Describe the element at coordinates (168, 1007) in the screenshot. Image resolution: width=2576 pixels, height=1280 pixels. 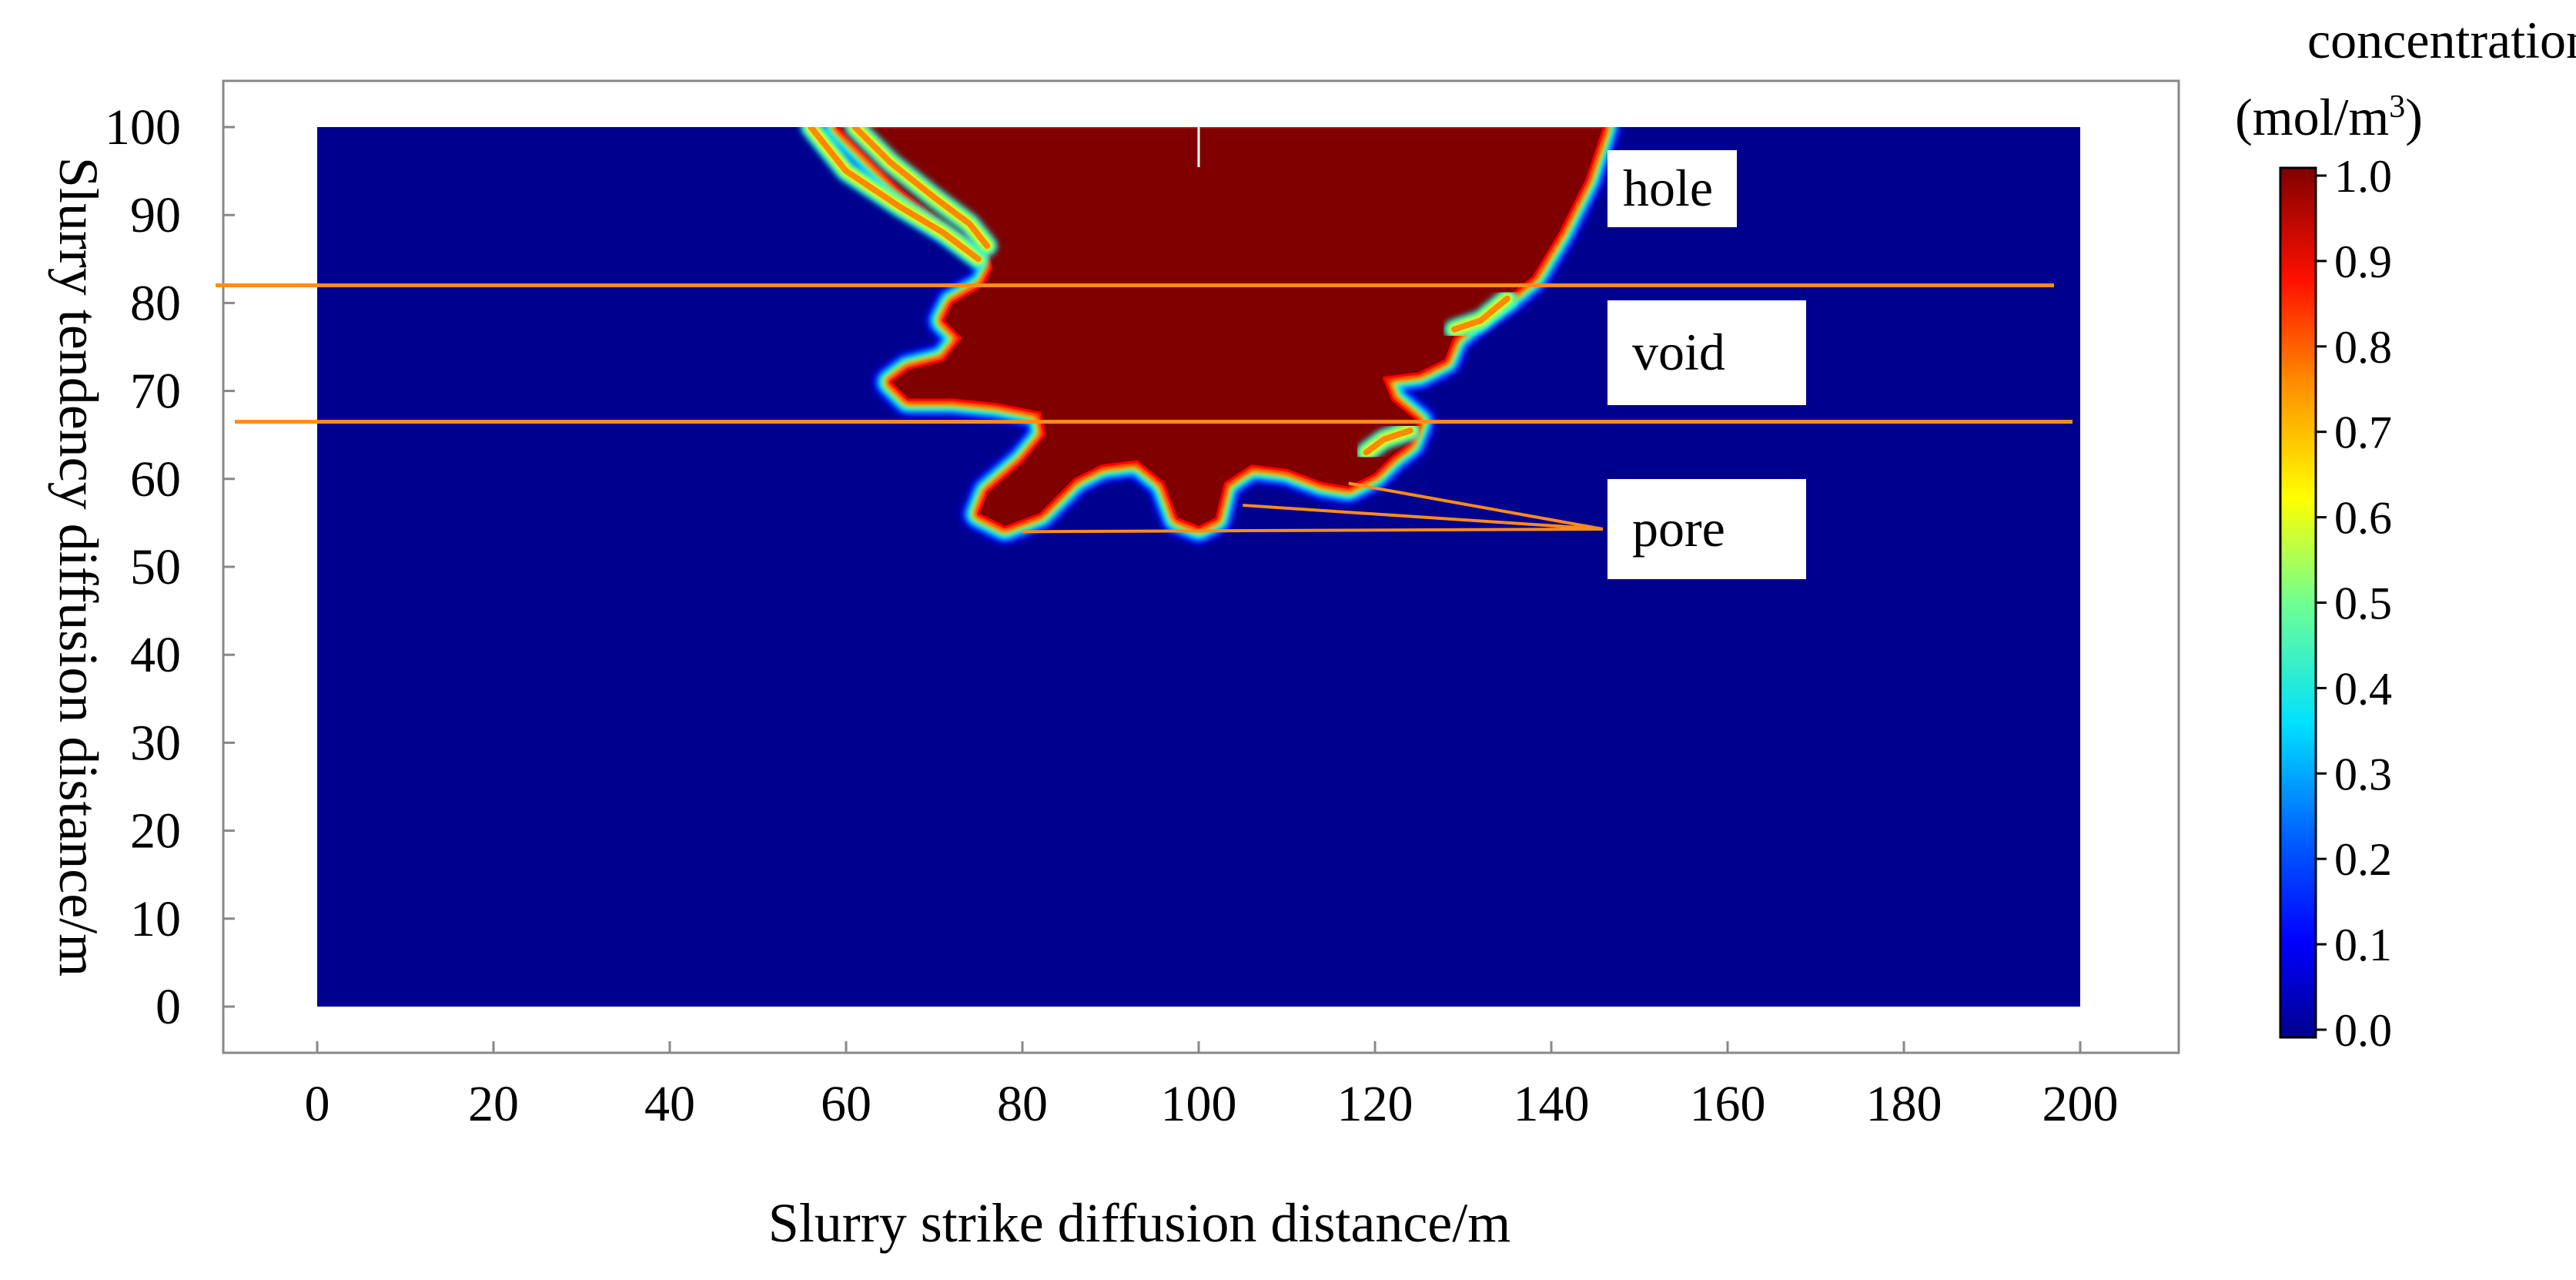
I see `y-tick-label: 0` at that location.